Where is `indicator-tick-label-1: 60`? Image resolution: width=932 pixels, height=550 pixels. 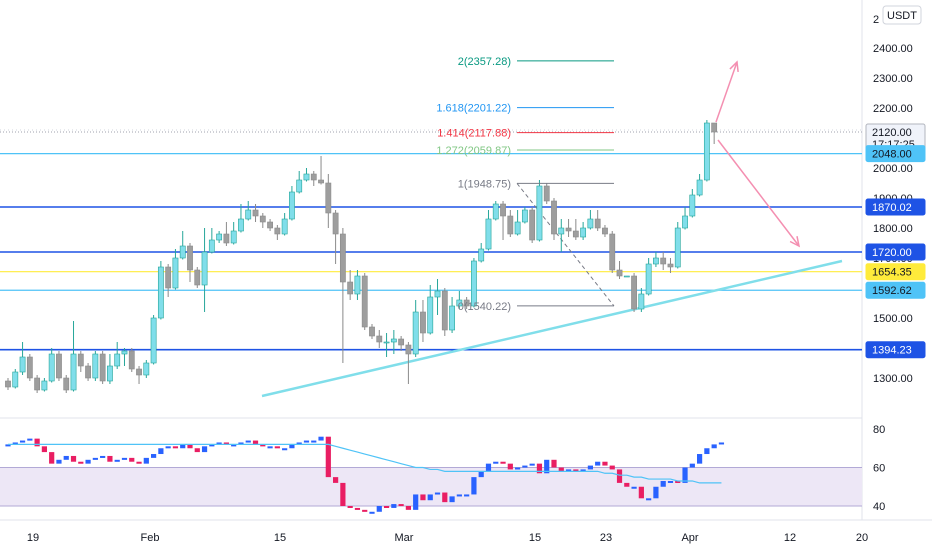 indicator-tick-label-1: 60 is located at coordinates (879, 469).